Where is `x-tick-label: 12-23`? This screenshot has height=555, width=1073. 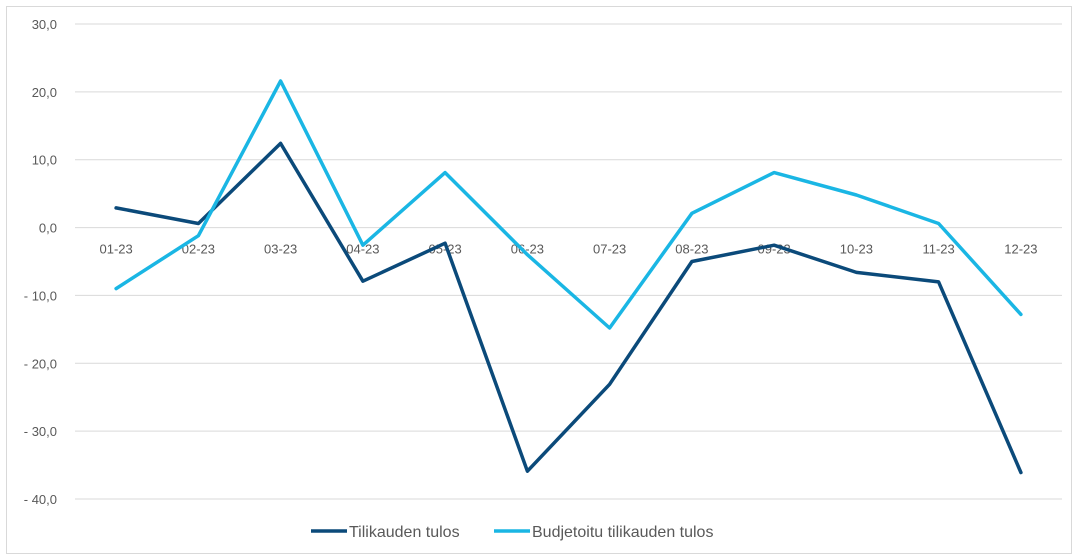
x-tick-label: 12-23 is located at coordinates (1020, 249).